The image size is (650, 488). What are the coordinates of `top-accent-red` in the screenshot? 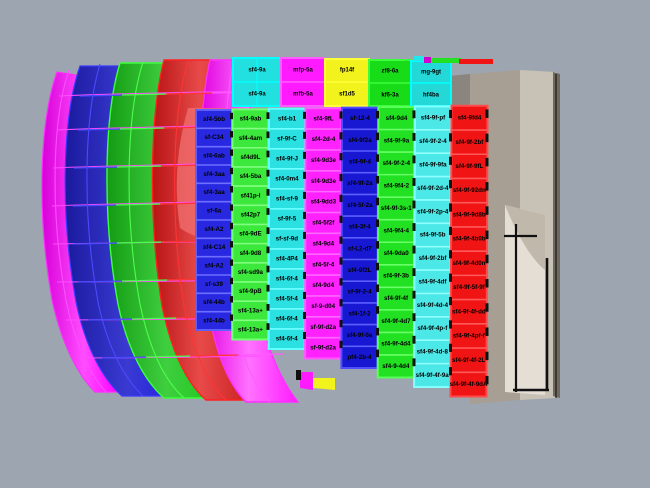 It's located at (476, 61).